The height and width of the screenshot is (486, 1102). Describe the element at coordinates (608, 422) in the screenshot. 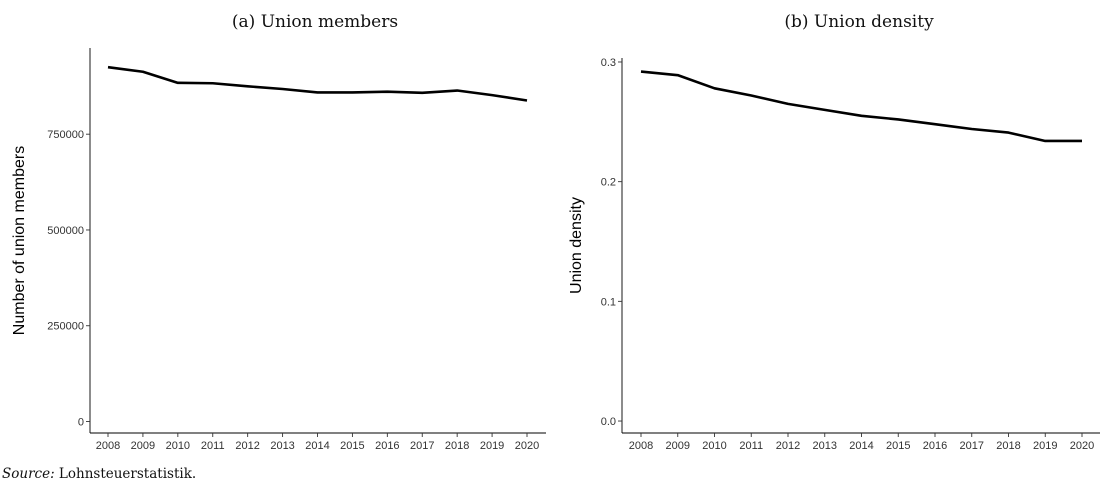

I see `y-tick-label: 0.0` at that location.